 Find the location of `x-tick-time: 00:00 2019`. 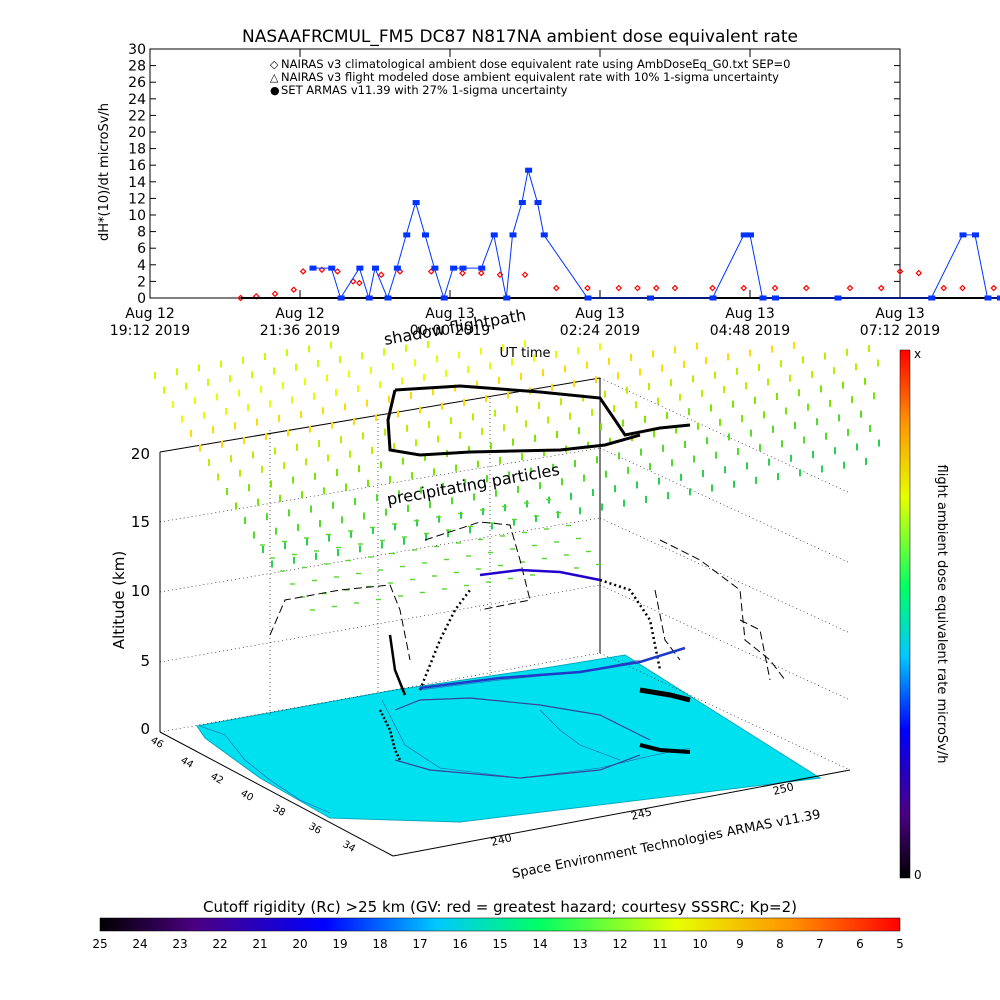

x-tick-time: 00:00 2019 is located at coordinates (450, 331).